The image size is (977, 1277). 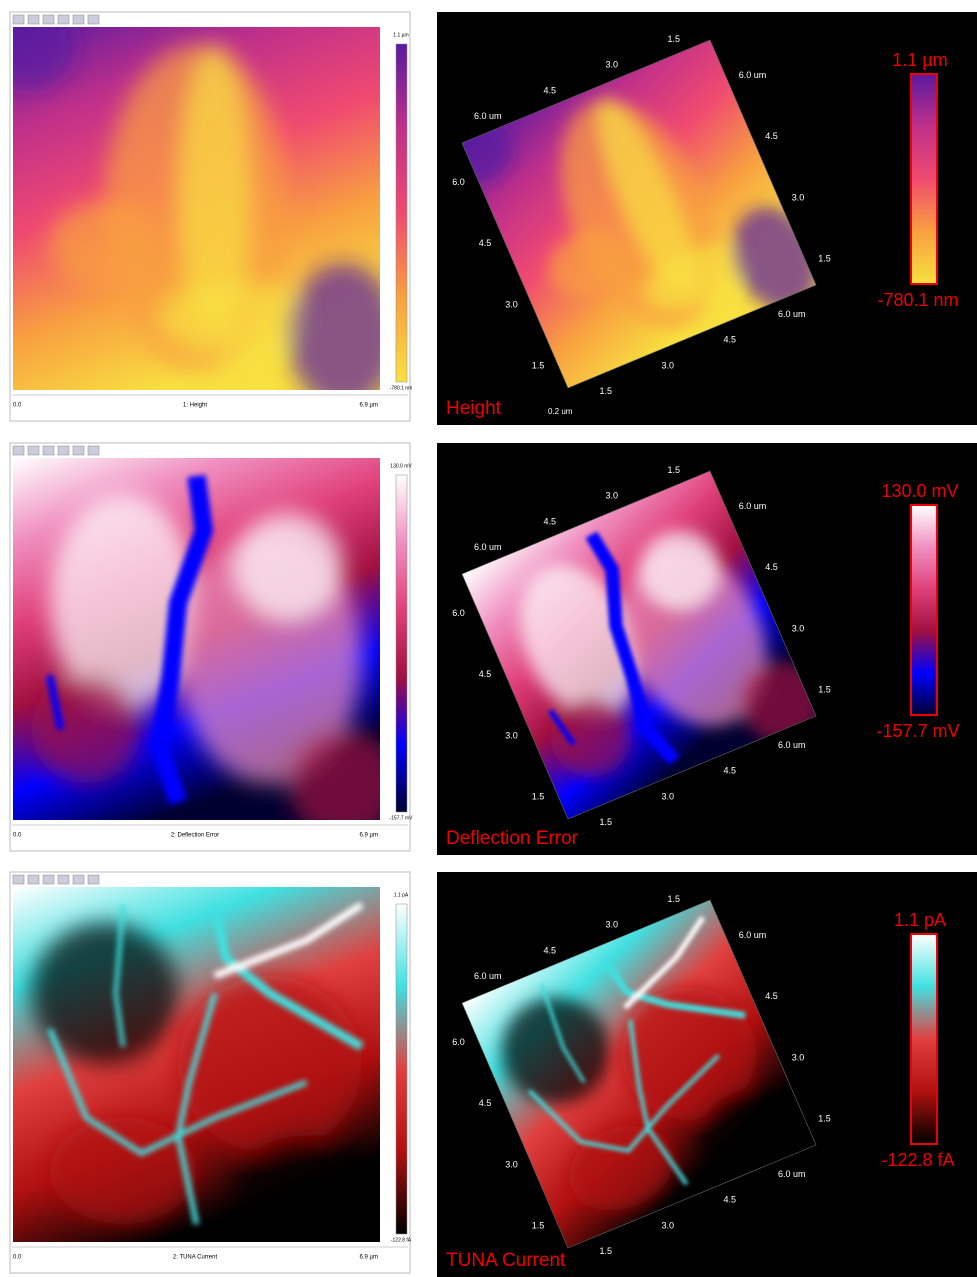 I want to click on colorbar-min: -157.7 mV, so click(x=401, y=818).